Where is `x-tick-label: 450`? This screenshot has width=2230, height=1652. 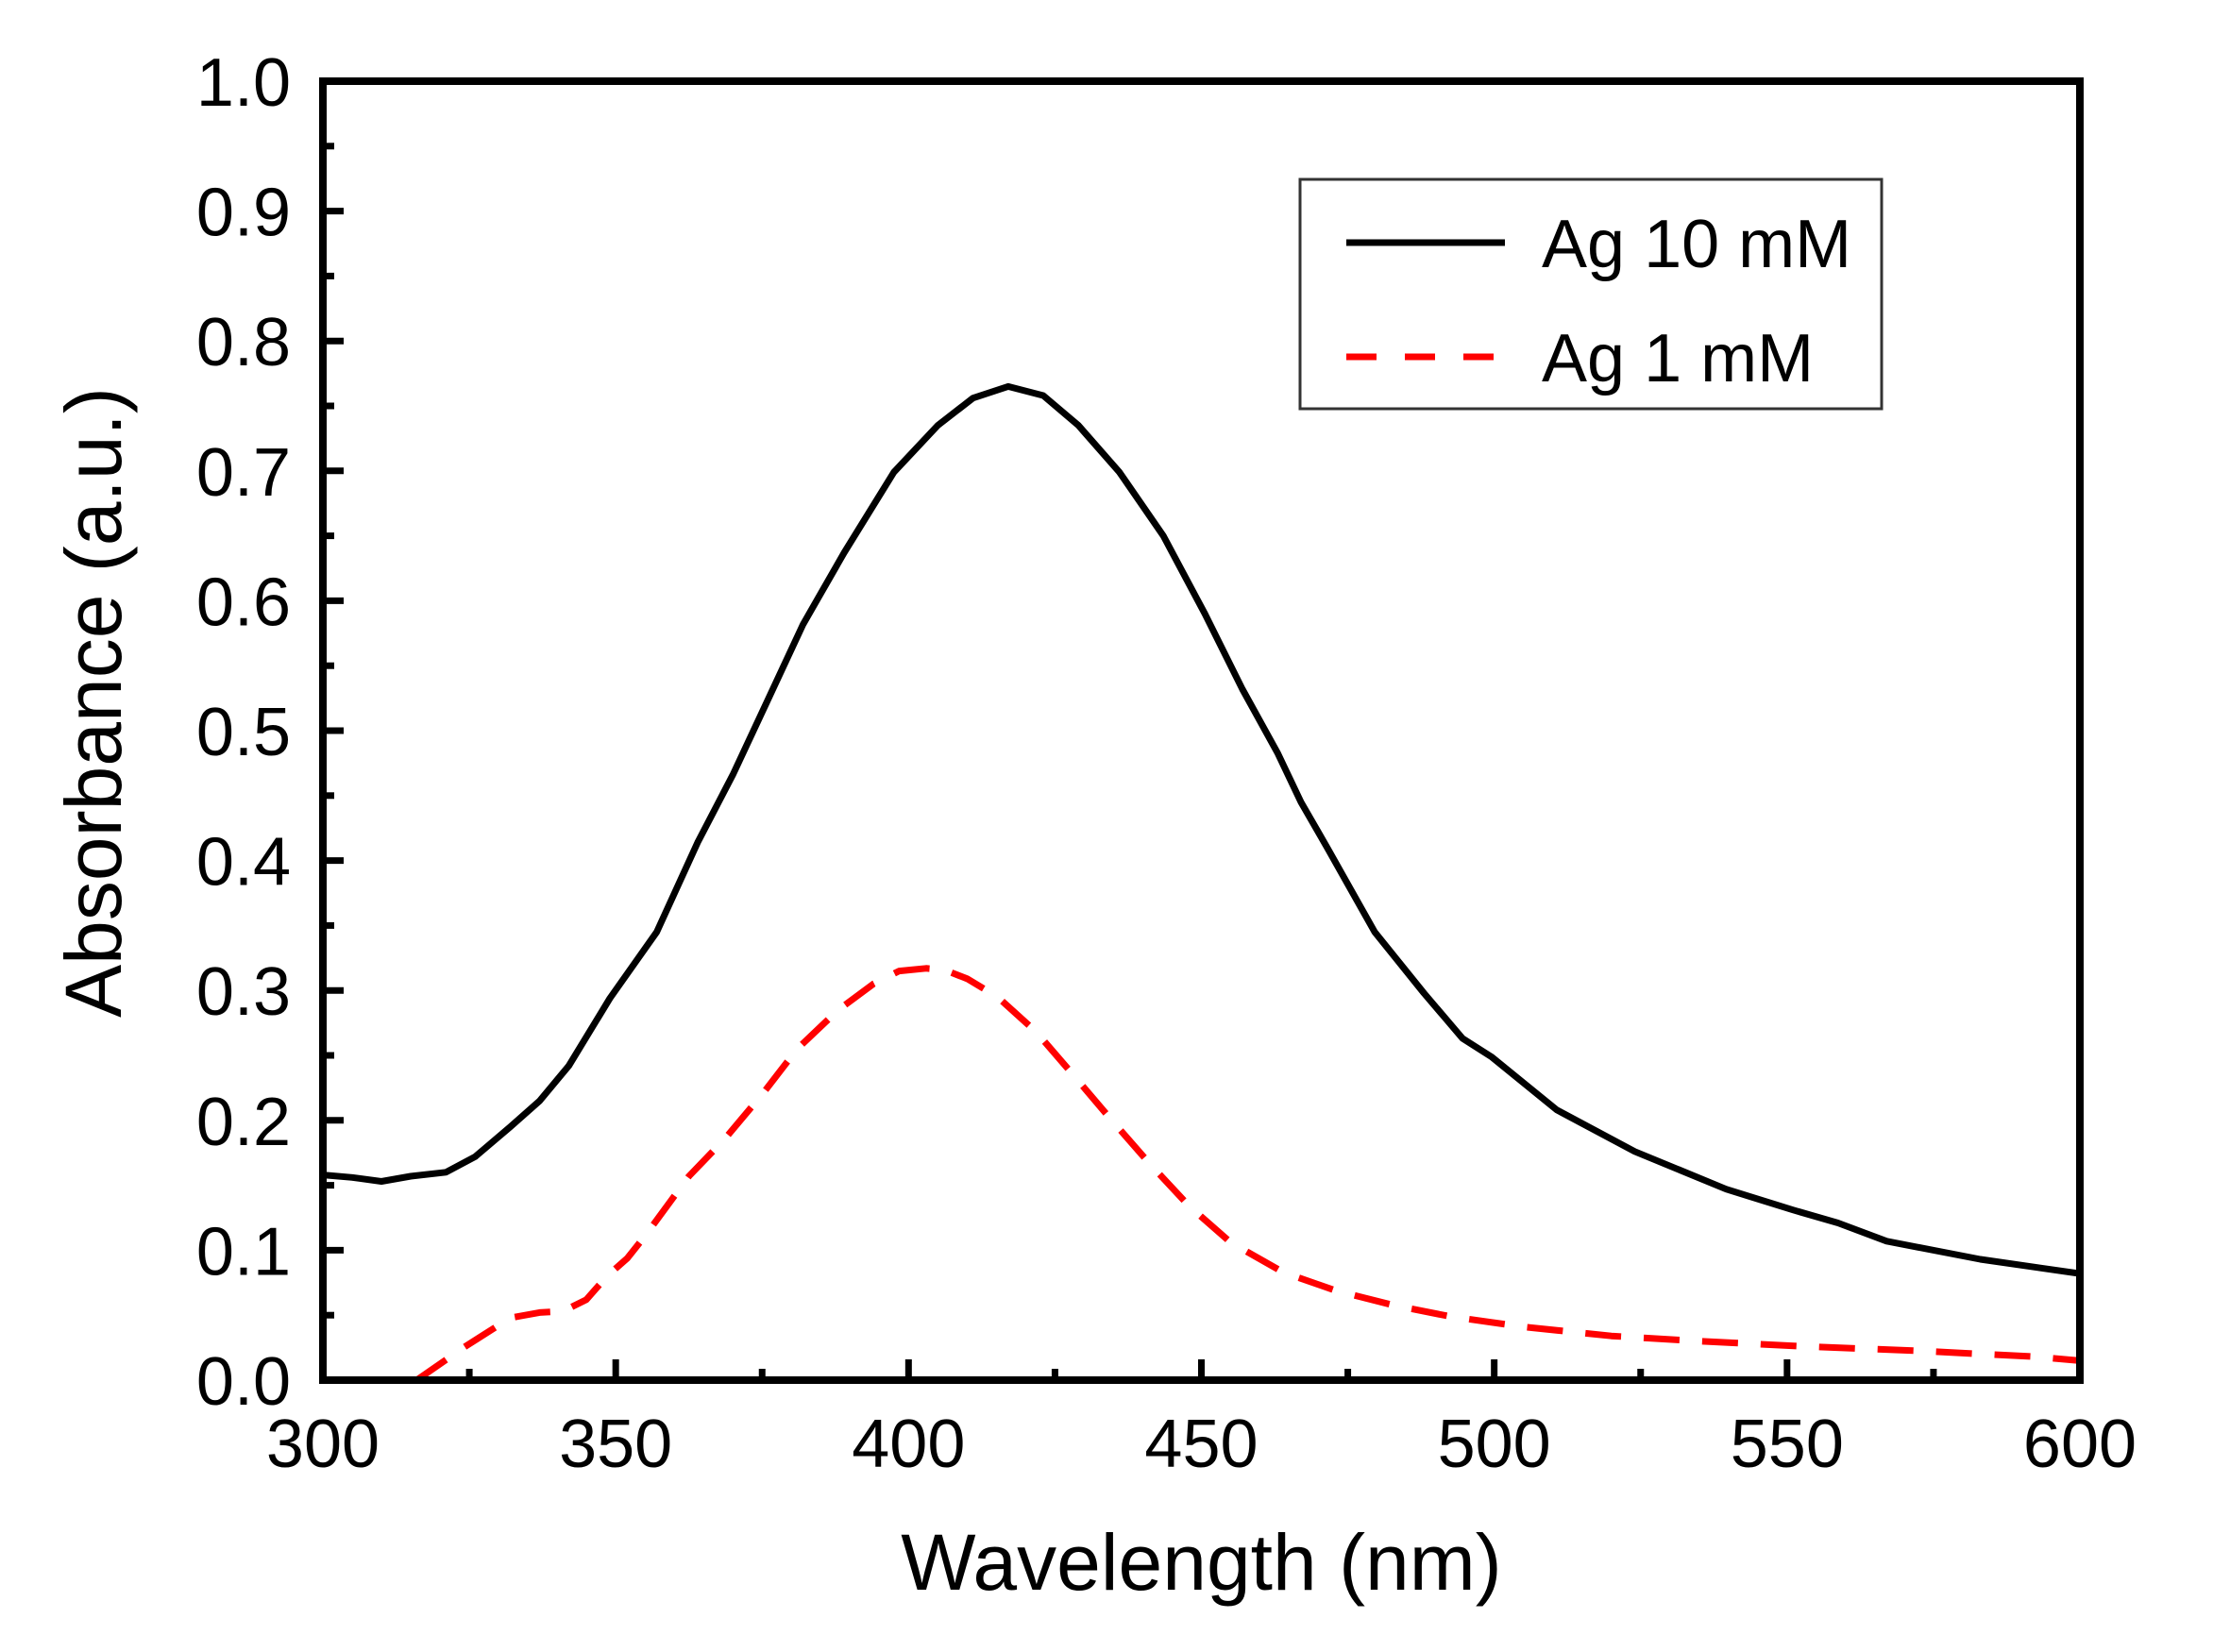 x-tick-label: 450 is located at coordinates (1201, 1444).